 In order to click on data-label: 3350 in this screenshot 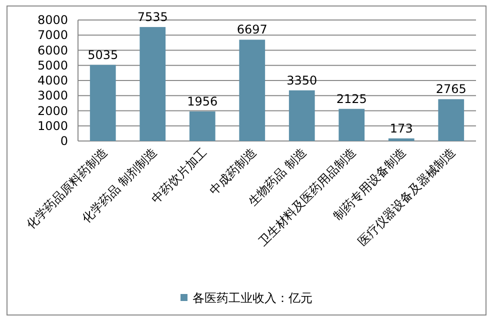, I will do `click(302, 80)`.